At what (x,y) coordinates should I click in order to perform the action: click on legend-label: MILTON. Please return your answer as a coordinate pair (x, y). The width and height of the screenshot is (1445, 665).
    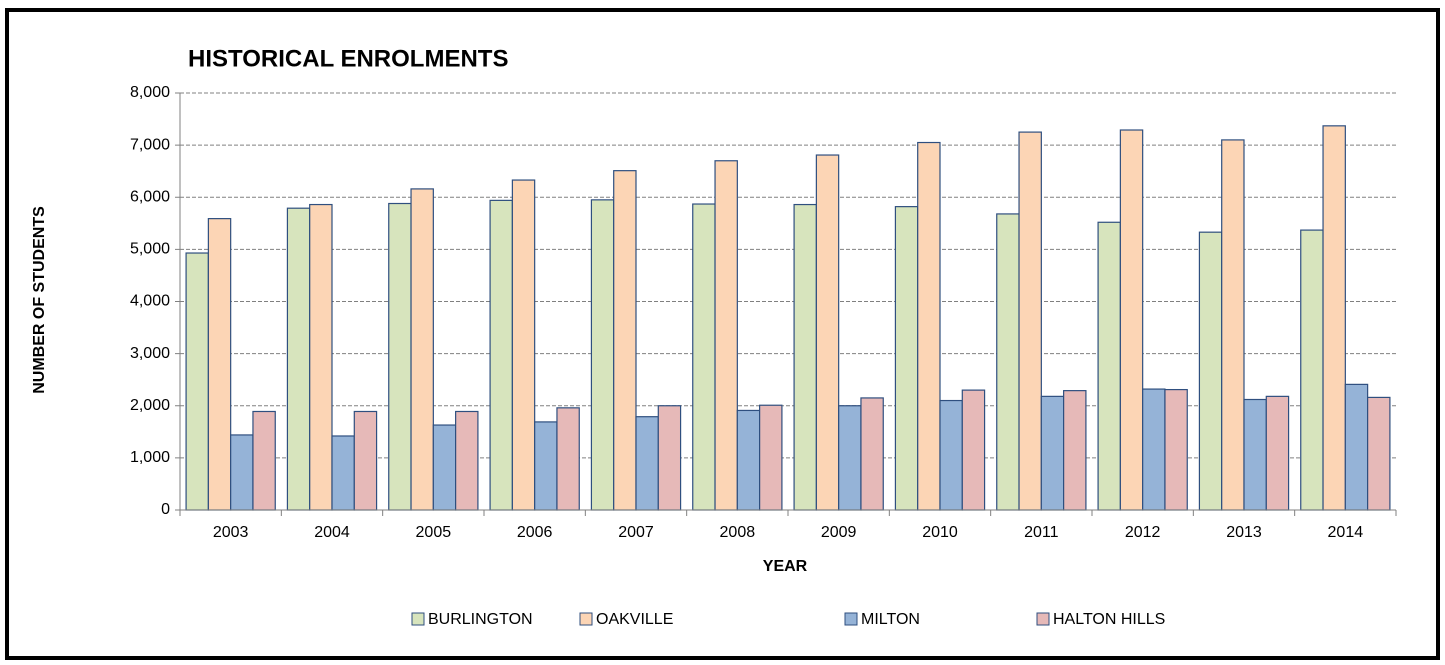
    Looking at the image, I should click on (890, 619).